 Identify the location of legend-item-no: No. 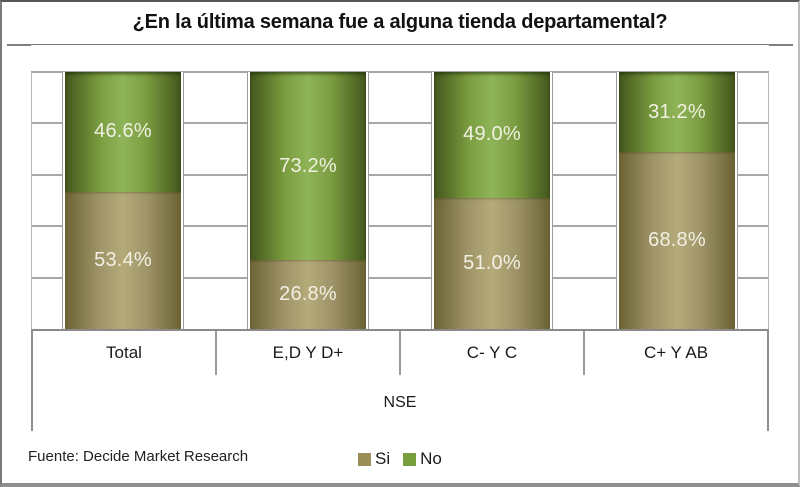
(422, 459).